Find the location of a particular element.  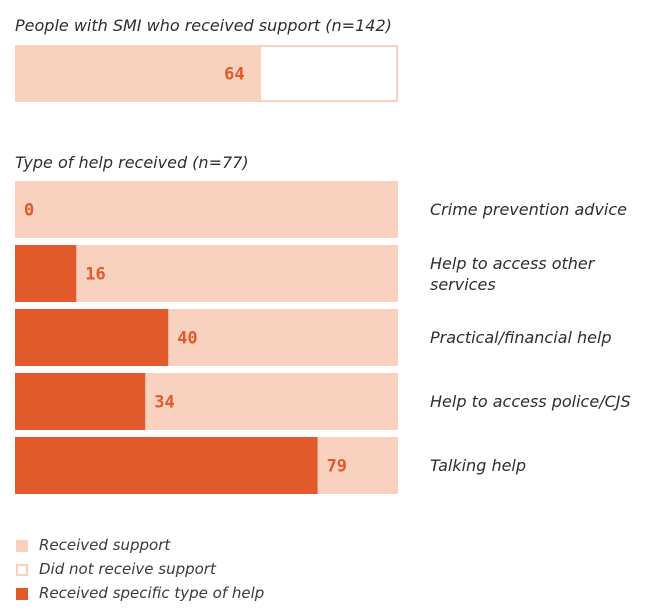

legend-label: Received support is located at coordinates (105, 545).